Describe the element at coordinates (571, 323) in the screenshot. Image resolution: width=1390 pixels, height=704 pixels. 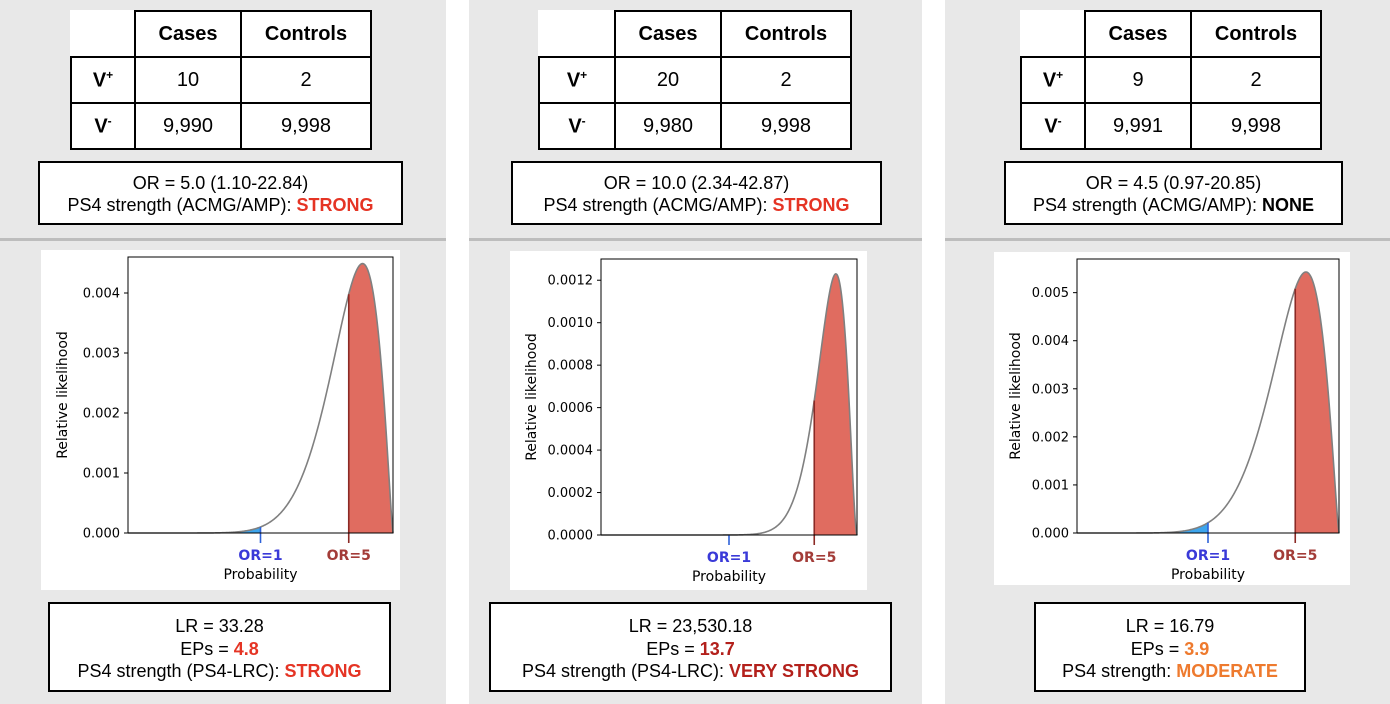
I see `y-tick-label: 0.0010` at that location.